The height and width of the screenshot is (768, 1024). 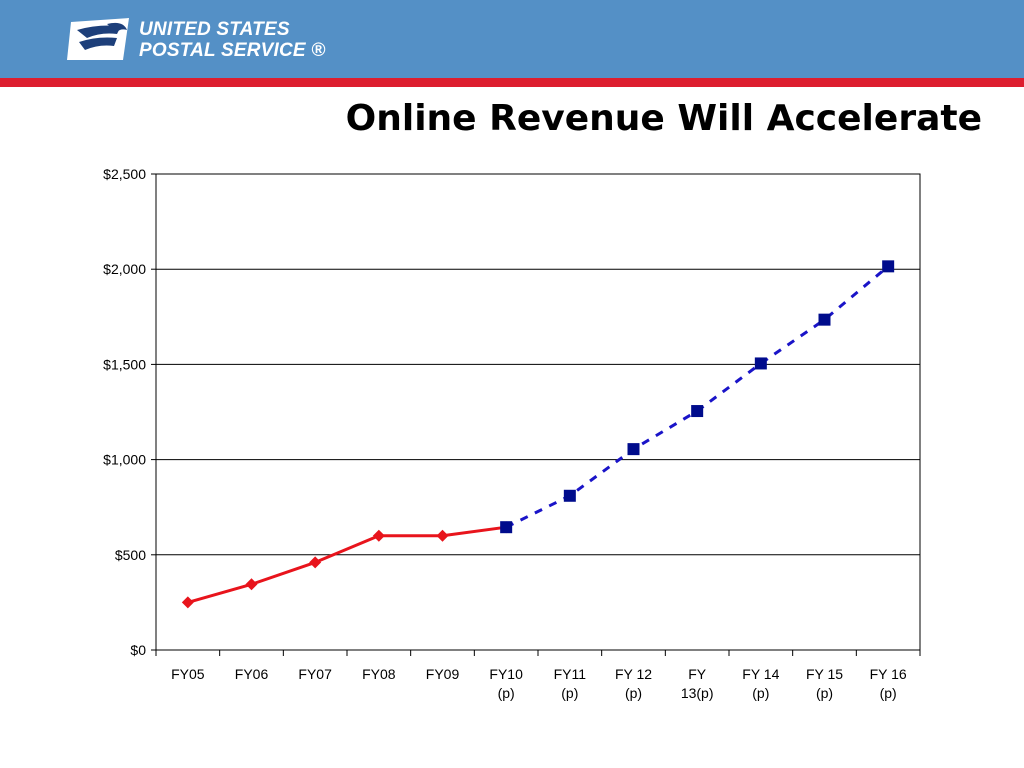 I want to click on x-tick-label: FY 12, so click(x=633, y=674).